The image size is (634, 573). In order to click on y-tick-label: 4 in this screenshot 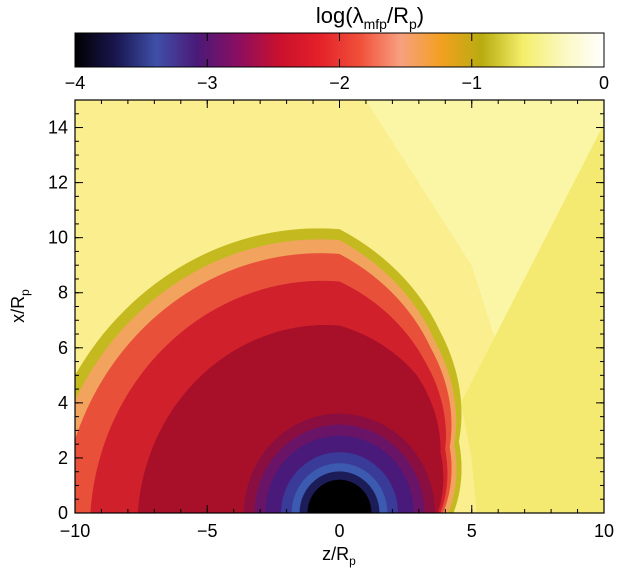, I will do `click(63, 403)`.